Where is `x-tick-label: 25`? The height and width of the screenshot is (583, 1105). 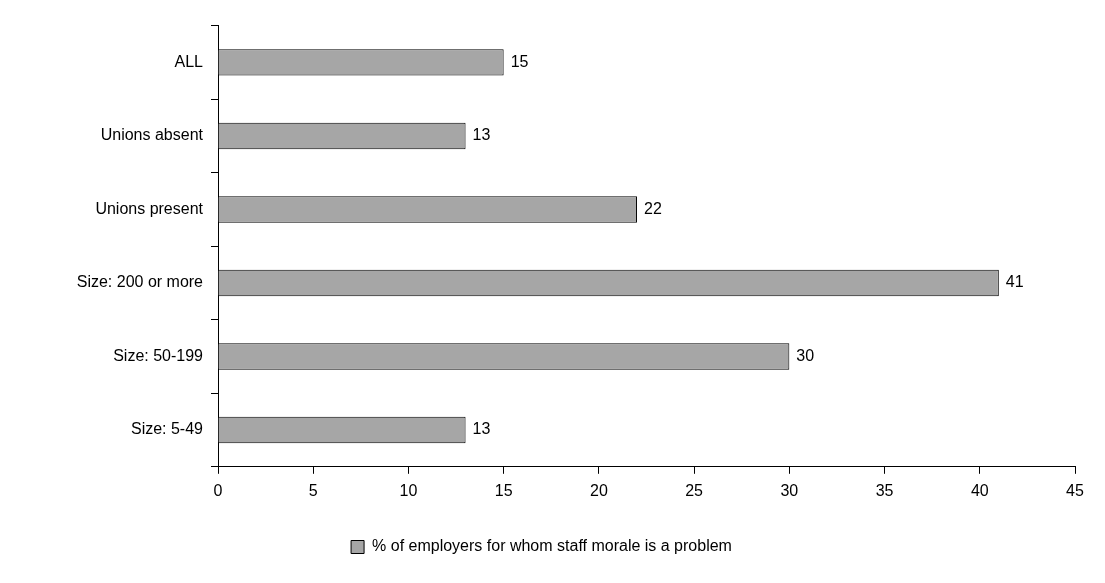
x-tick-label: 25 is located at coordinates (694, 490).